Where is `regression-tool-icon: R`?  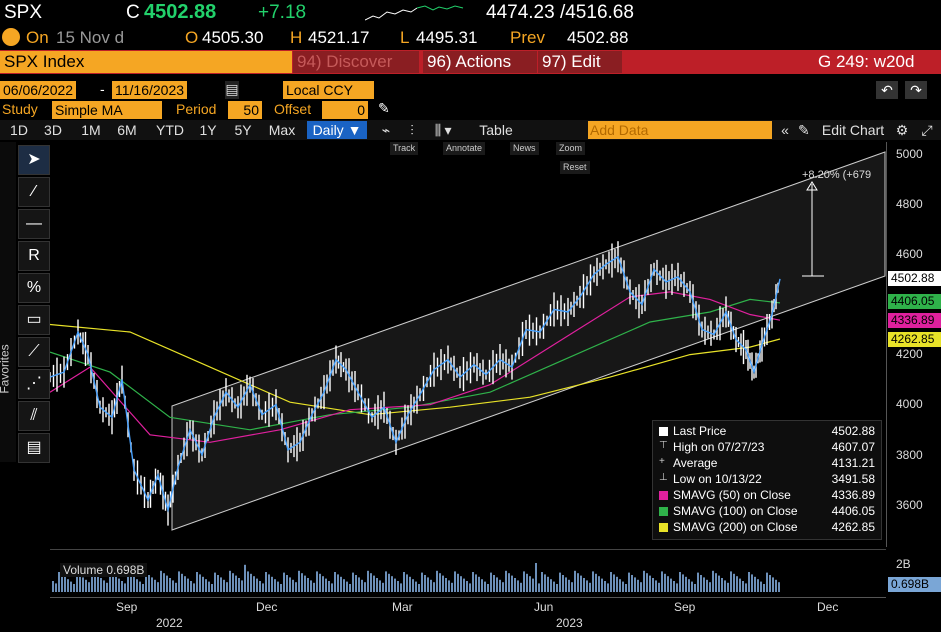 regression-tool-icon: R is located at coordinates (34, 256).